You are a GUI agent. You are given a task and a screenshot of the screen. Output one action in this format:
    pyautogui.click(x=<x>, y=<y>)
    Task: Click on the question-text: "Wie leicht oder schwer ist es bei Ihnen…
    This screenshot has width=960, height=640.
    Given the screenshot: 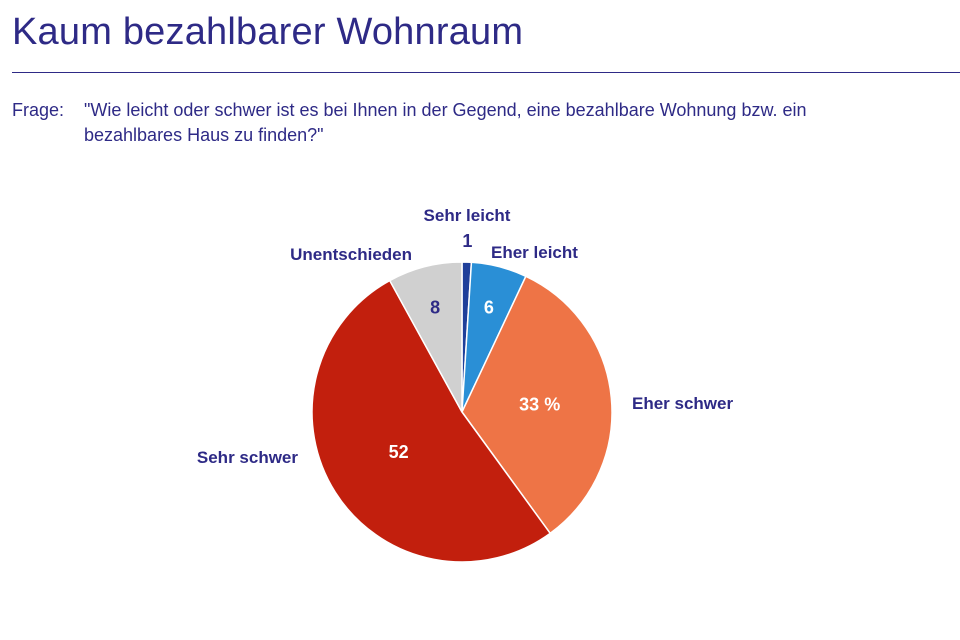 What is the action you would take?
    pyautogui.click(x=445, y=122)
    